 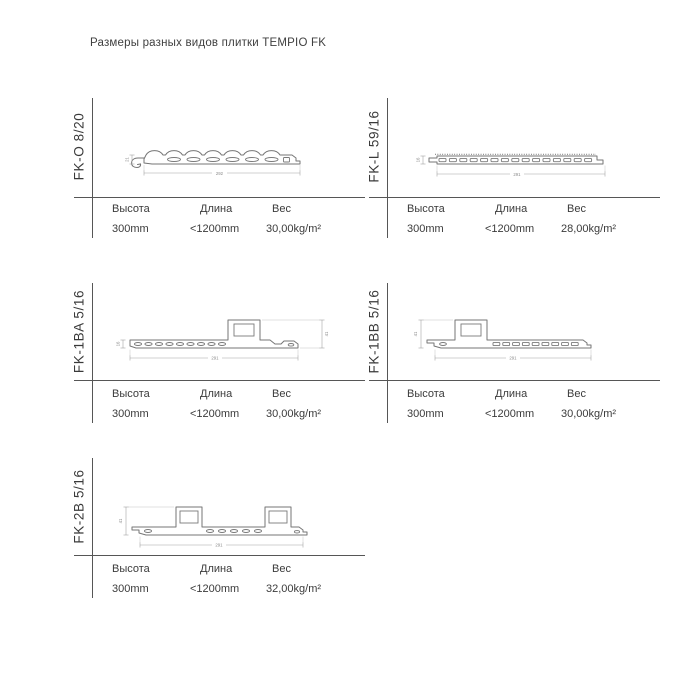 I want to click on profile-drawing-fk-1bb: 291 41, so click(x=502, y=340).